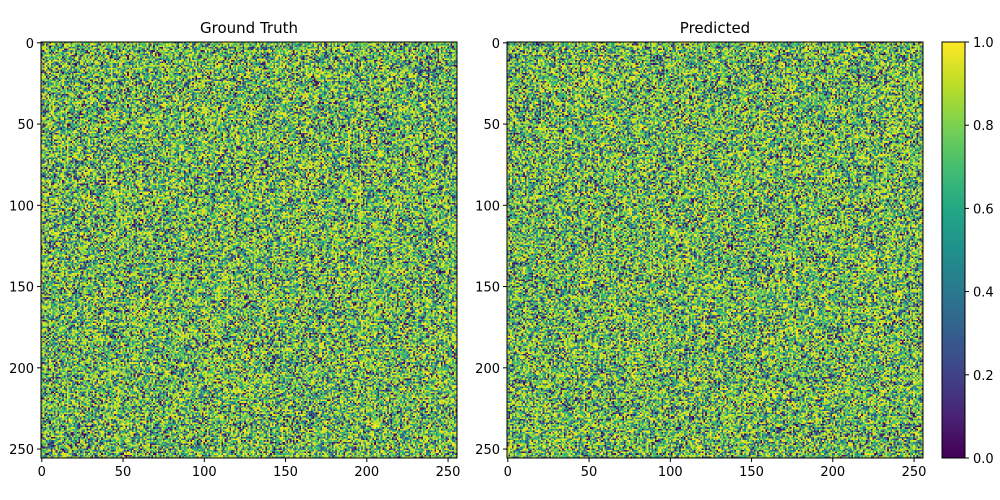 This screenshot has width=1000, height=500. What do you see at coordinates (983, 209) in the screenshot?
I see `colorbar-tick-label: 0.6` at bounding box center [983, 209].